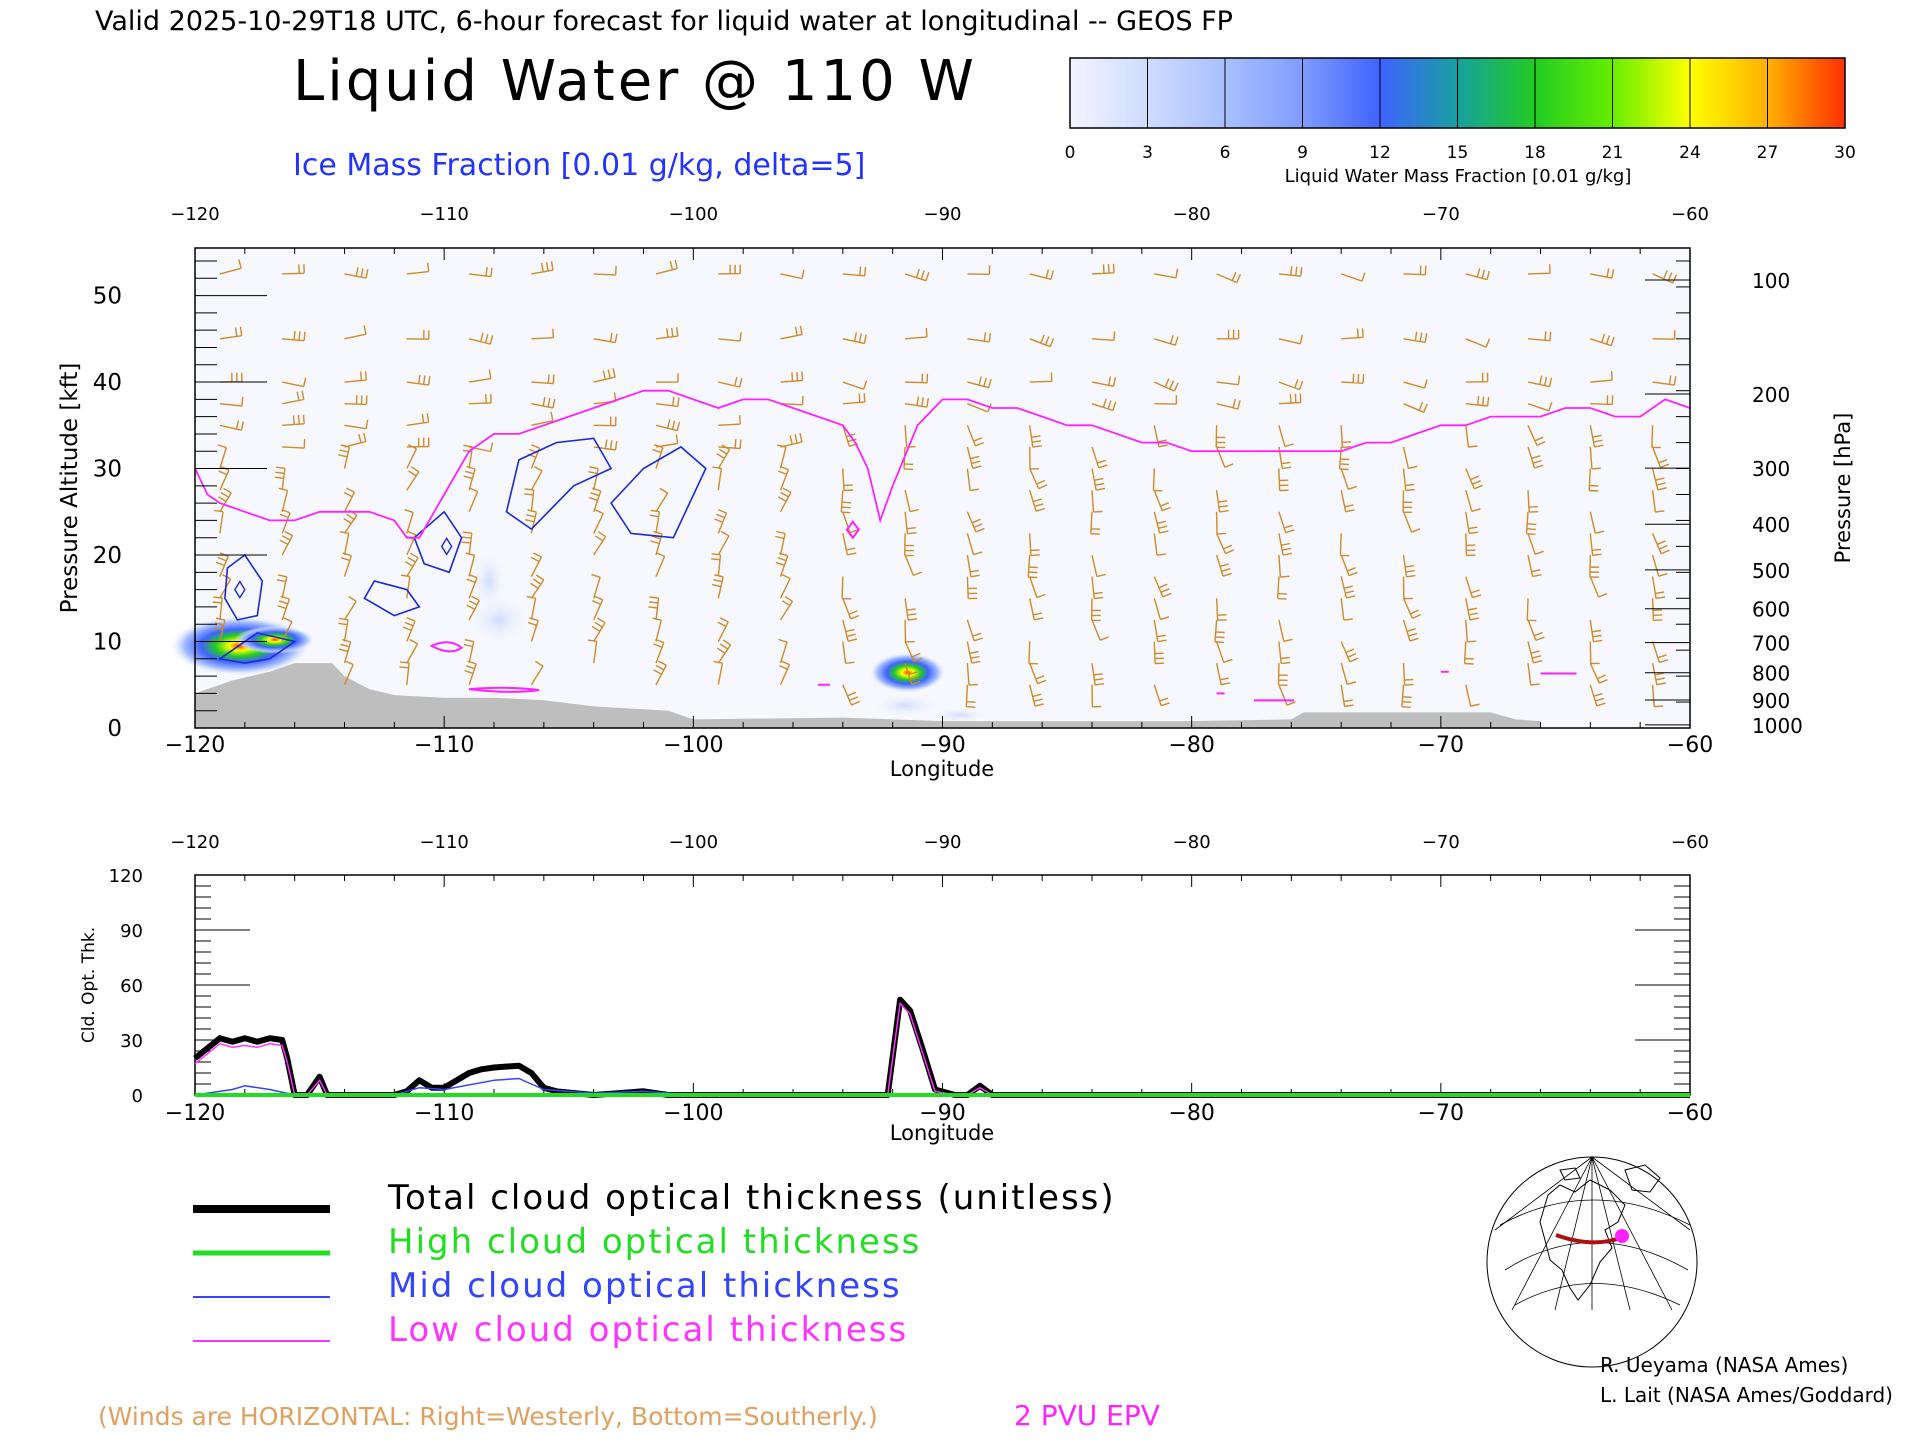 The image size is (1920, 1440). Describe the element at coordinates (1768, 153) in the screenshot. I see `colorbar-tick-label: 27` at that location.